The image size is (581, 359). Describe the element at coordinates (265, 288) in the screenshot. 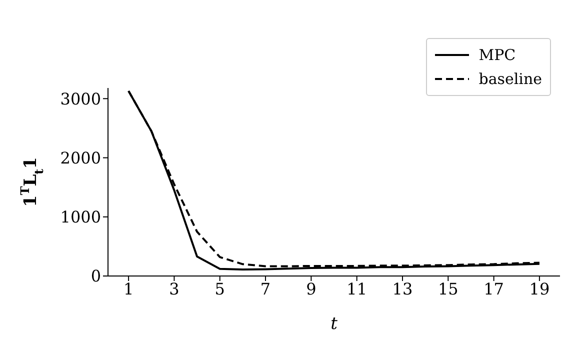

I see `x-tick-label: 7` at that location.